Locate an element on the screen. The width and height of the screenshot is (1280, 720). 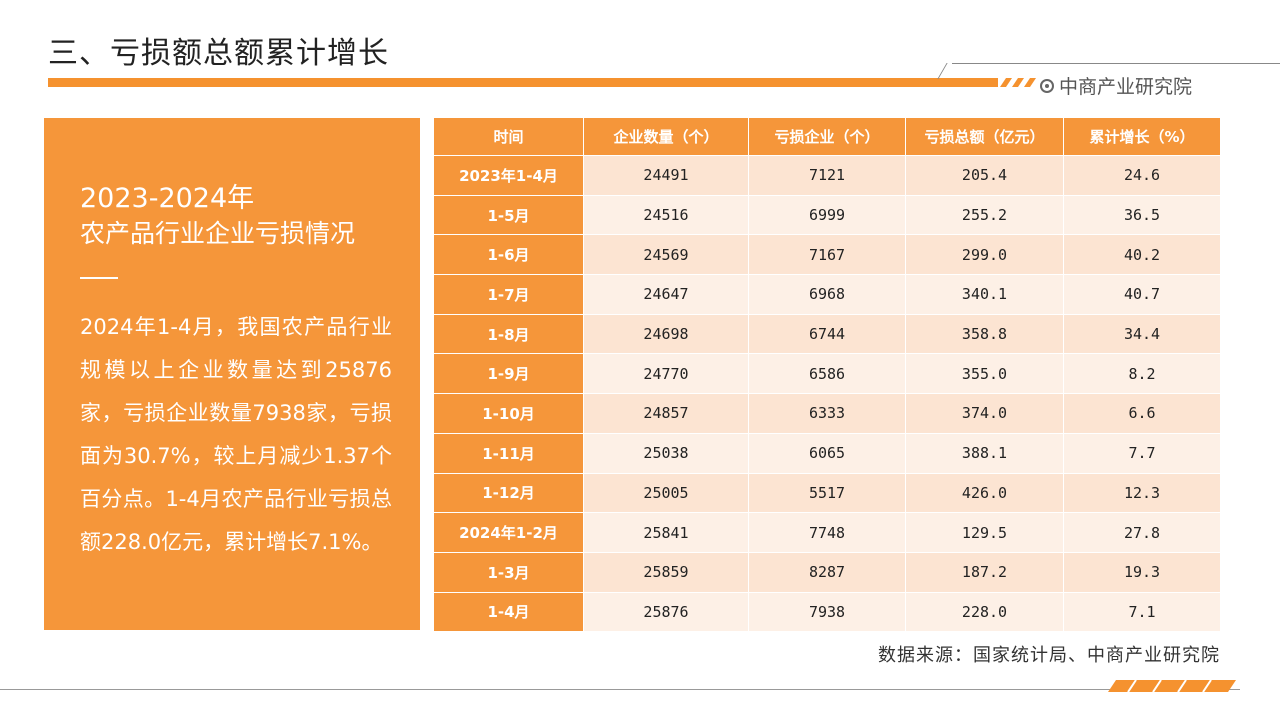
period-cell: 1-9月 is located at coordinates (509, 373).